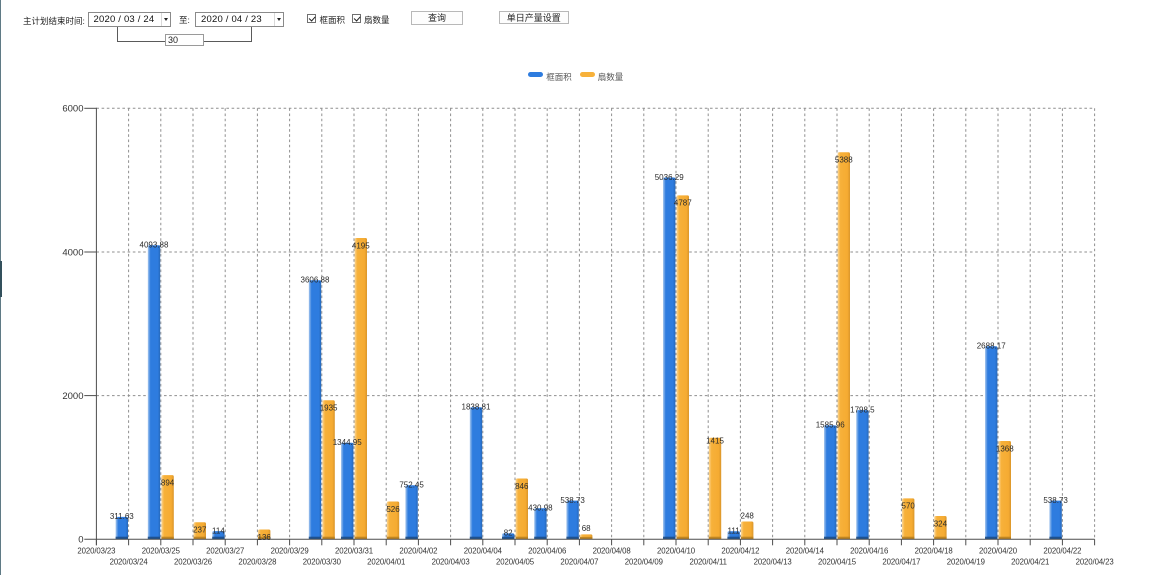 Image resolution: width=1150 pixels, height=575 pixels. I want to click on svg-text: 894, so click(168, 482).